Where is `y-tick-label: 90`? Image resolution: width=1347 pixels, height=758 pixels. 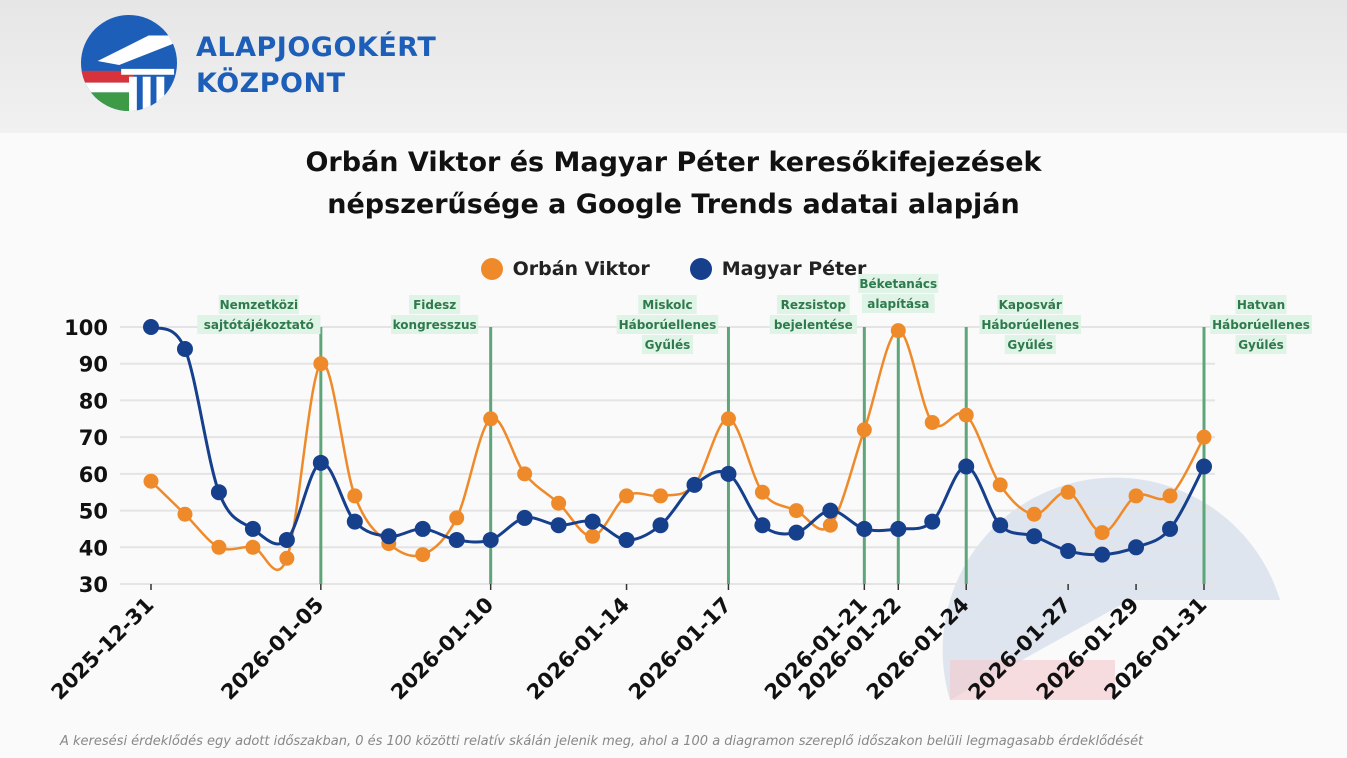
y-tick-label: 90 is located at coordinates (93, 365).